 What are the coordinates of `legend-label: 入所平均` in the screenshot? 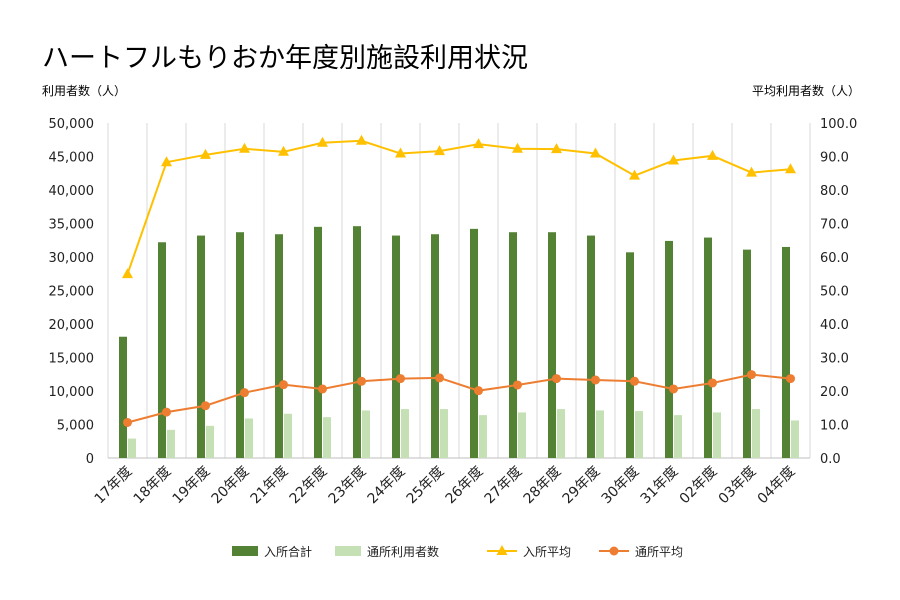 It's located at (547, 552).